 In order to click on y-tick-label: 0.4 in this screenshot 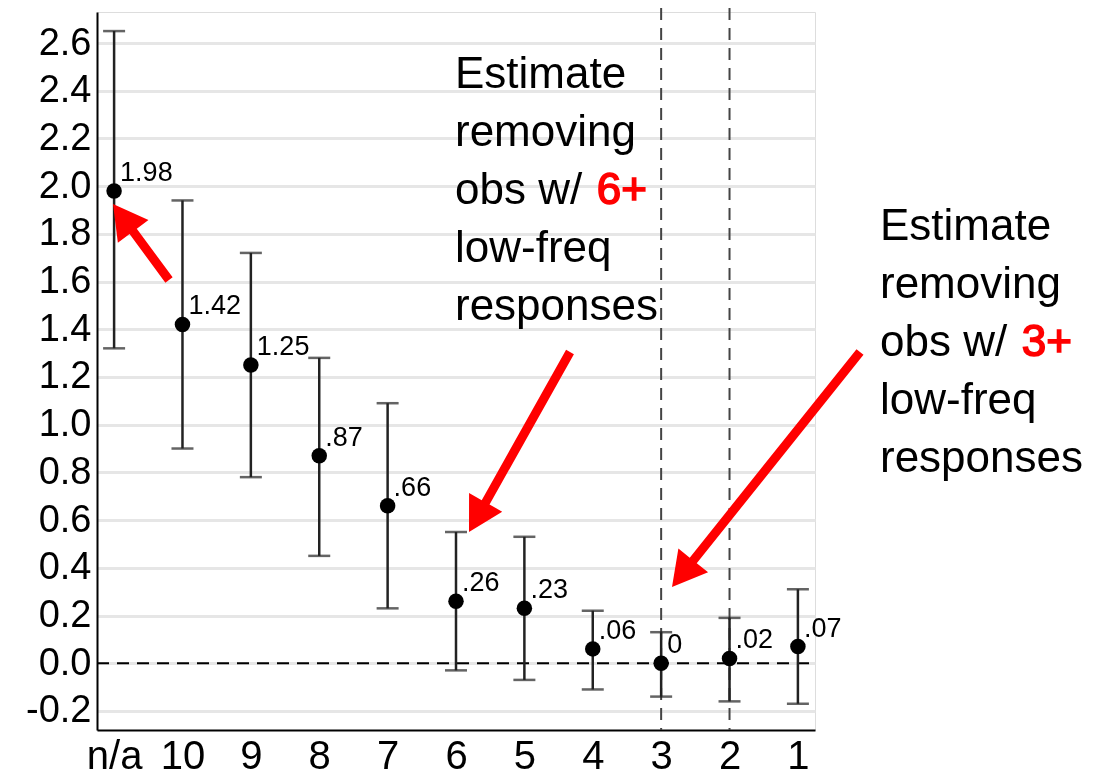, I will do `click(65, 566)`.